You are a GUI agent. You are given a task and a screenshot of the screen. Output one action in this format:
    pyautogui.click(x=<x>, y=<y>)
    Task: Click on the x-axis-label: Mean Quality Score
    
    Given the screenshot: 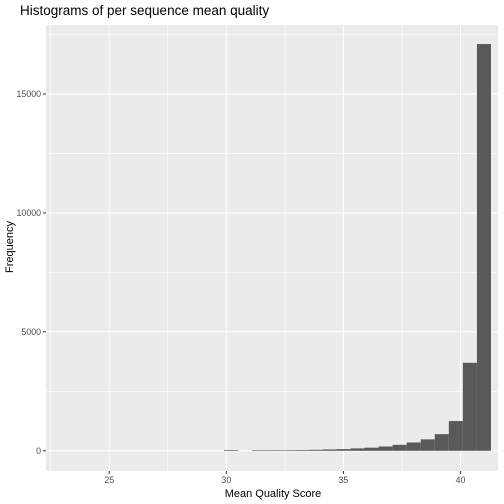 What is the action you would take?
    pyautogui.click(x=273, y=494)
    